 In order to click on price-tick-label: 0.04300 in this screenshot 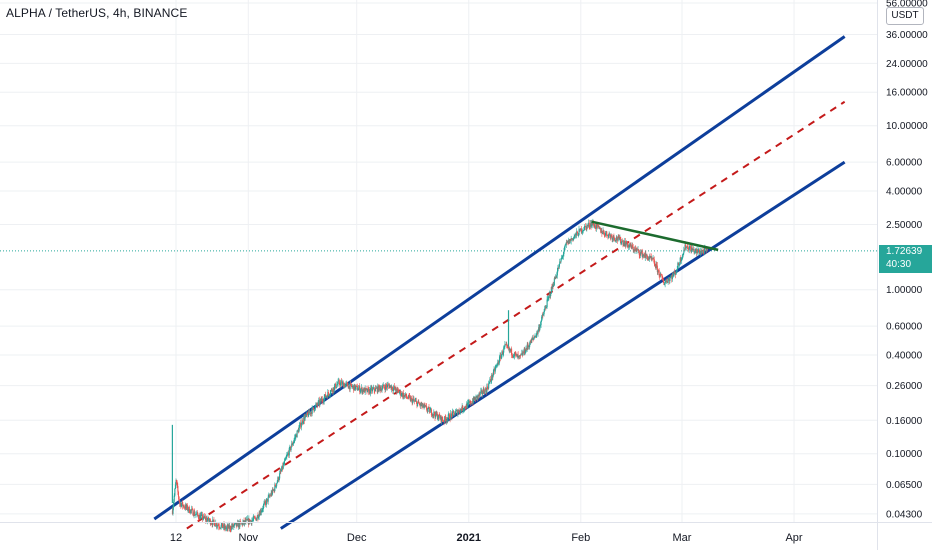, I will do `click(904, 514)`.